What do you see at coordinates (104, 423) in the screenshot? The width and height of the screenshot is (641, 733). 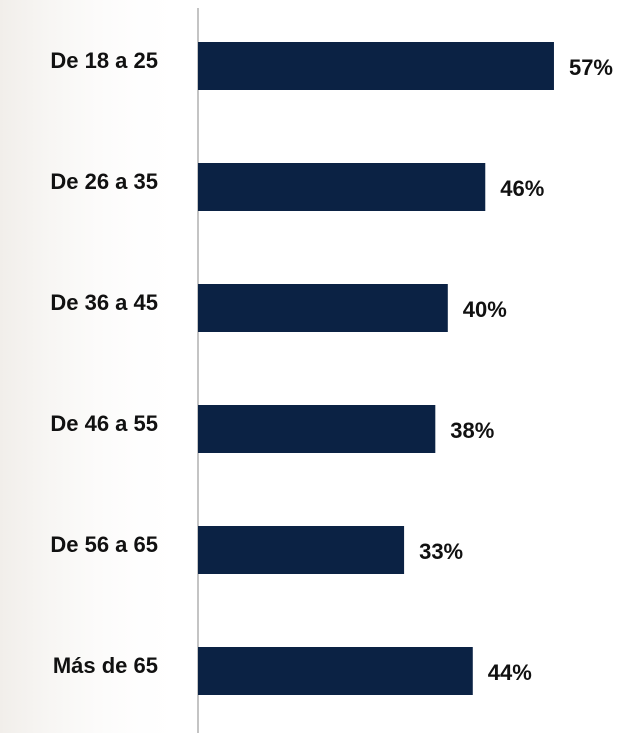 I see `category-label: De 46 a 55` at bounding box center [104, 423].